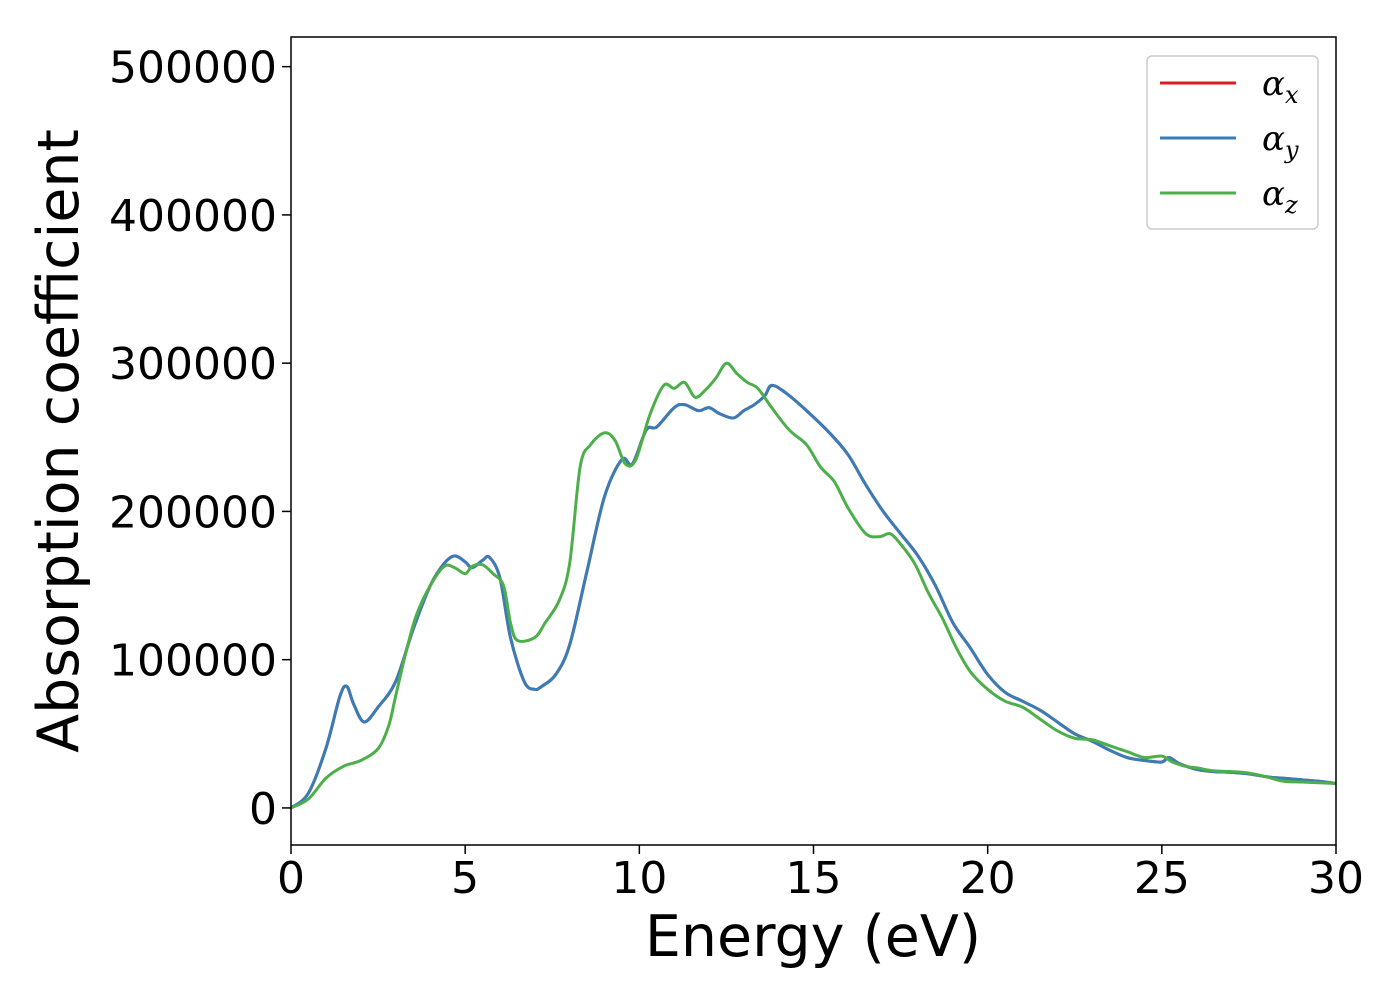  What do you see at coordinates (193, 661) in the screenshot?
I see `y-tick-label: 100000` at bounding box center [193, 661].